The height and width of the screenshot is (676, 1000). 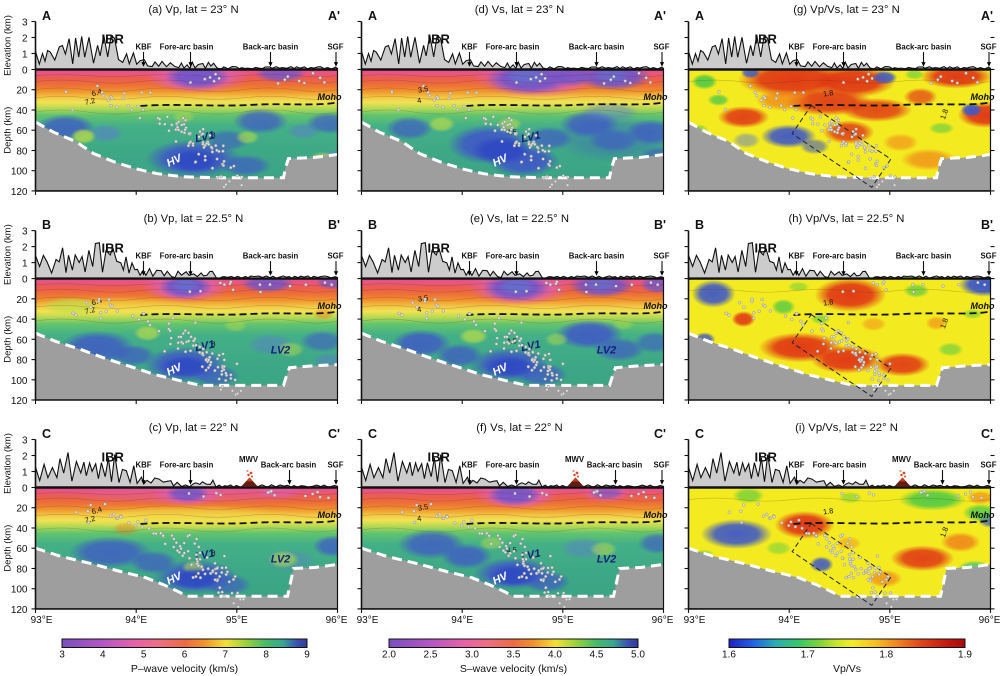 I want to click on svg-text: LV2, so click(x=607, y=351).